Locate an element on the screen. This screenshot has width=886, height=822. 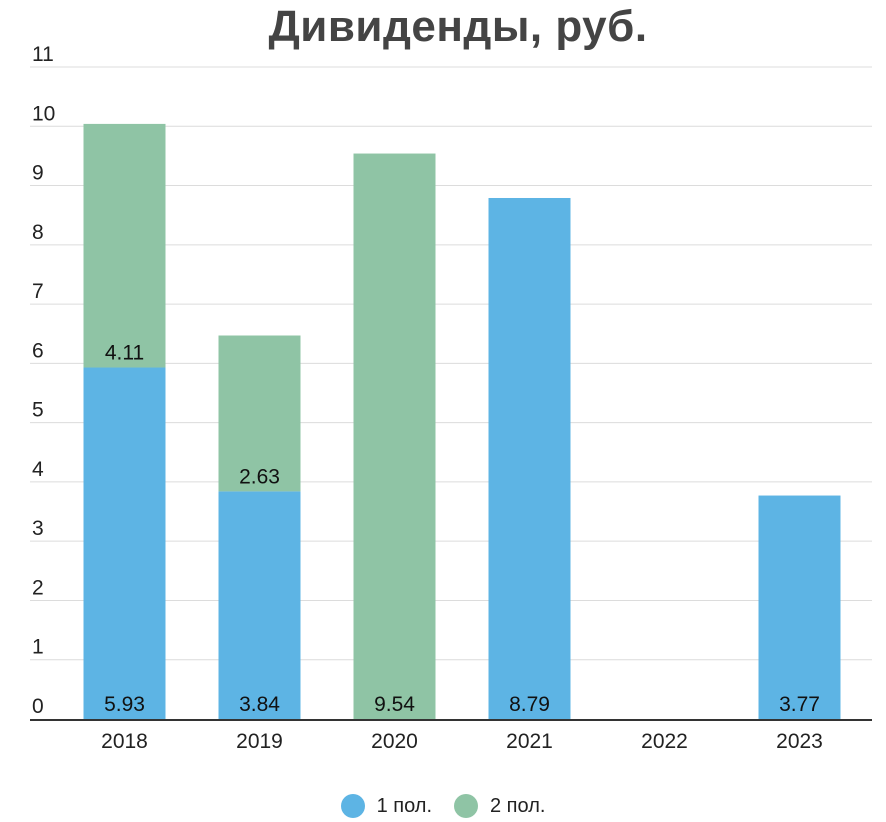
y-tick-label: 10 is located at coordinates (43, 113).